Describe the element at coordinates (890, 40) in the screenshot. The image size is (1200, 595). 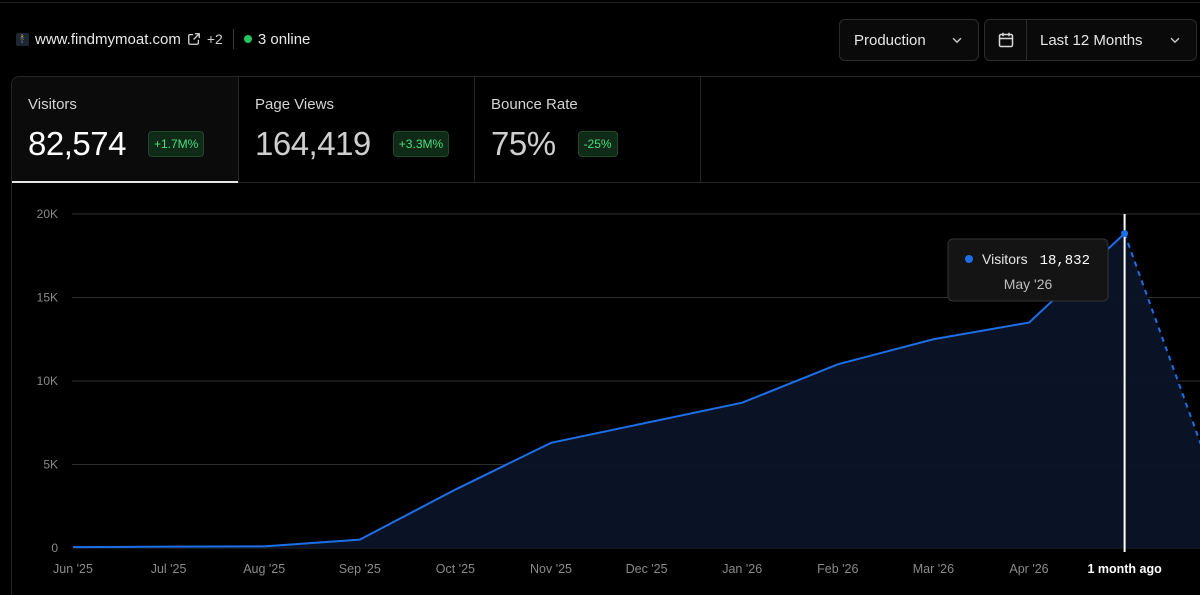
I see `environment-value: Production` at that location.